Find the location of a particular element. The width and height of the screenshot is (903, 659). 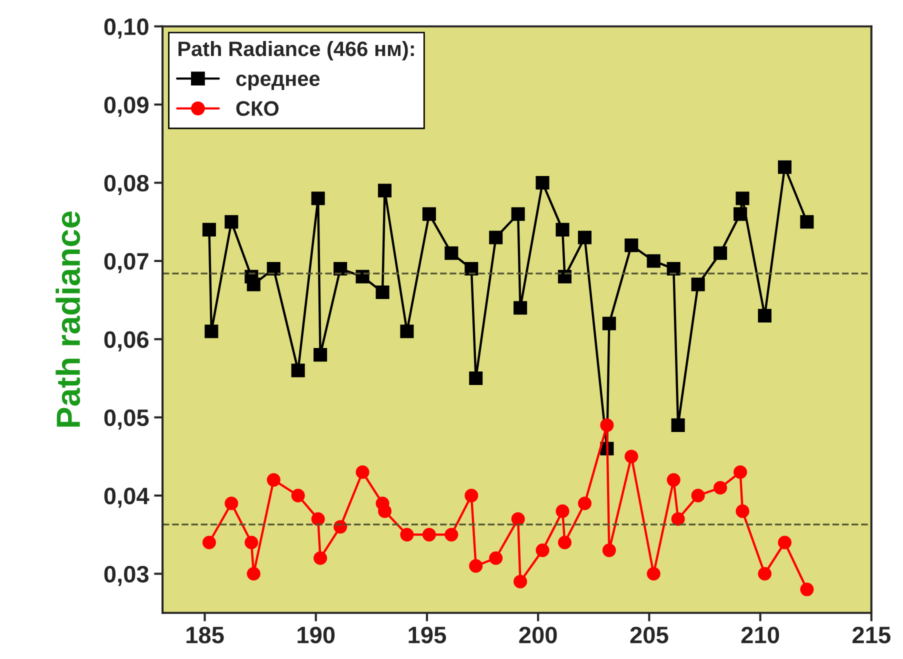

x-tick-label: 190 is located at coordinates (316, 635).